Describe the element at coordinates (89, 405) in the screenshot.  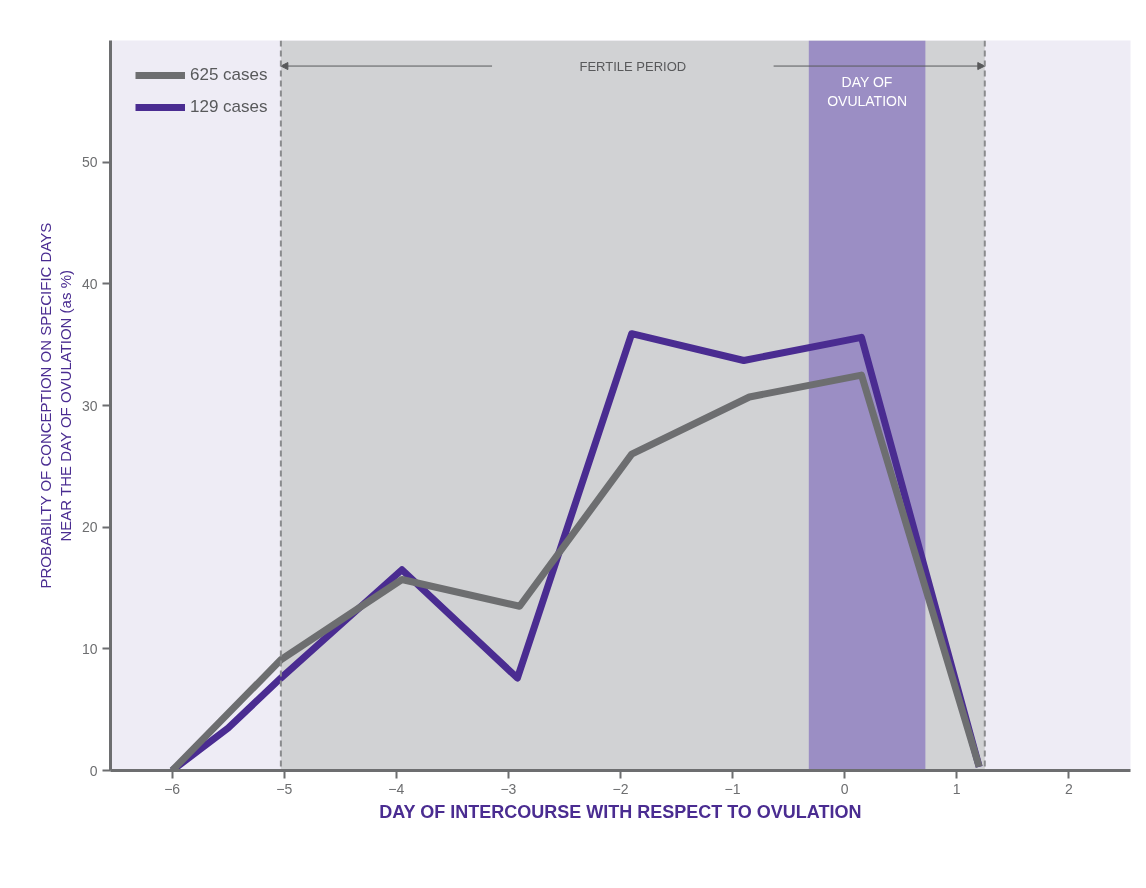
I see `y-tick-label: 30` at that location.